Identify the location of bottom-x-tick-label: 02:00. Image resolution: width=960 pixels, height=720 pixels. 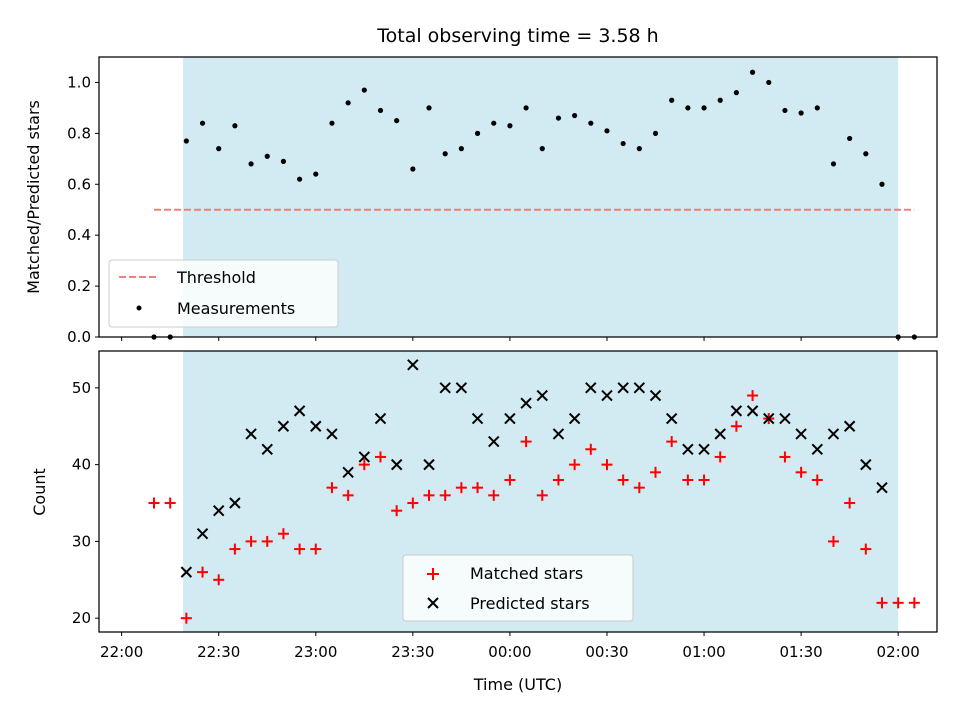
(898, 652).